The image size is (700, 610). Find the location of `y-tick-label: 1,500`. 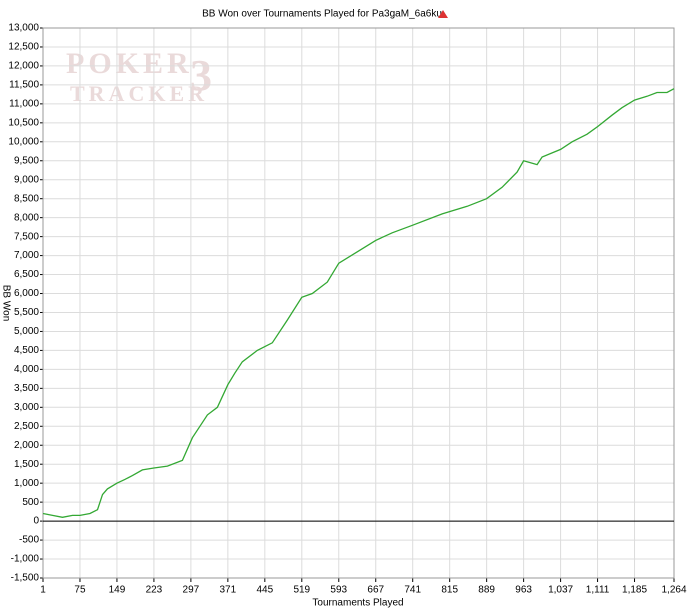

y-tick-label: 1,500 is located at coordinates (26, 464).